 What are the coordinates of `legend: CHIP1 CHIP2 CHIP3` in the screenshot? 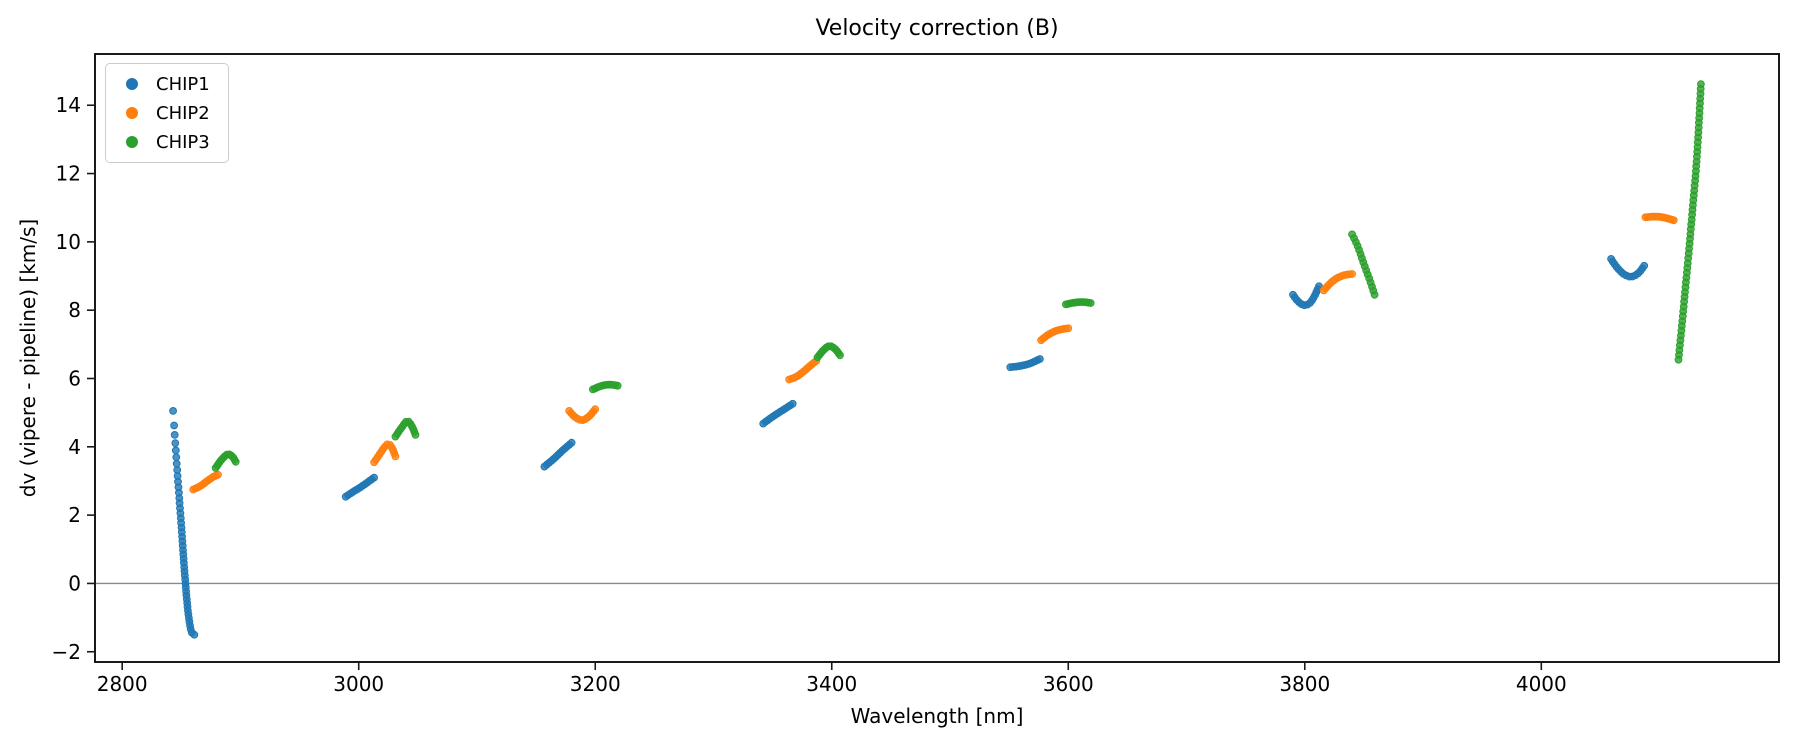 It's located at (167, 113).